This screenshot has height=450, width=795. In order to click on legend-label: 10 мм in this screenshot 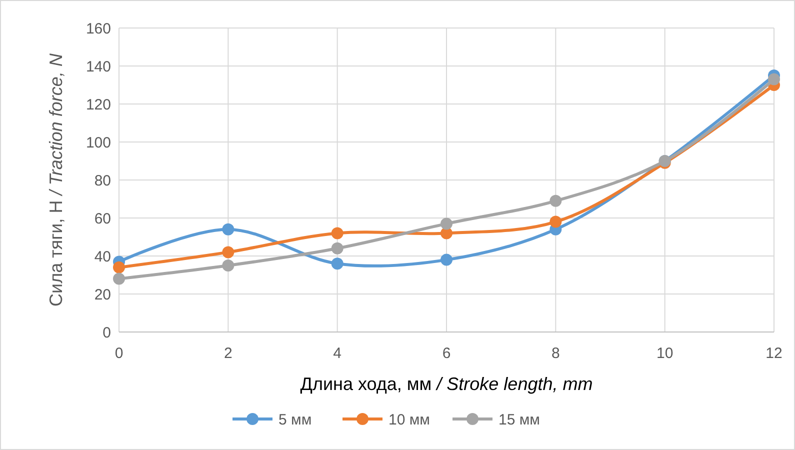, I will do `click(409, 419)`.